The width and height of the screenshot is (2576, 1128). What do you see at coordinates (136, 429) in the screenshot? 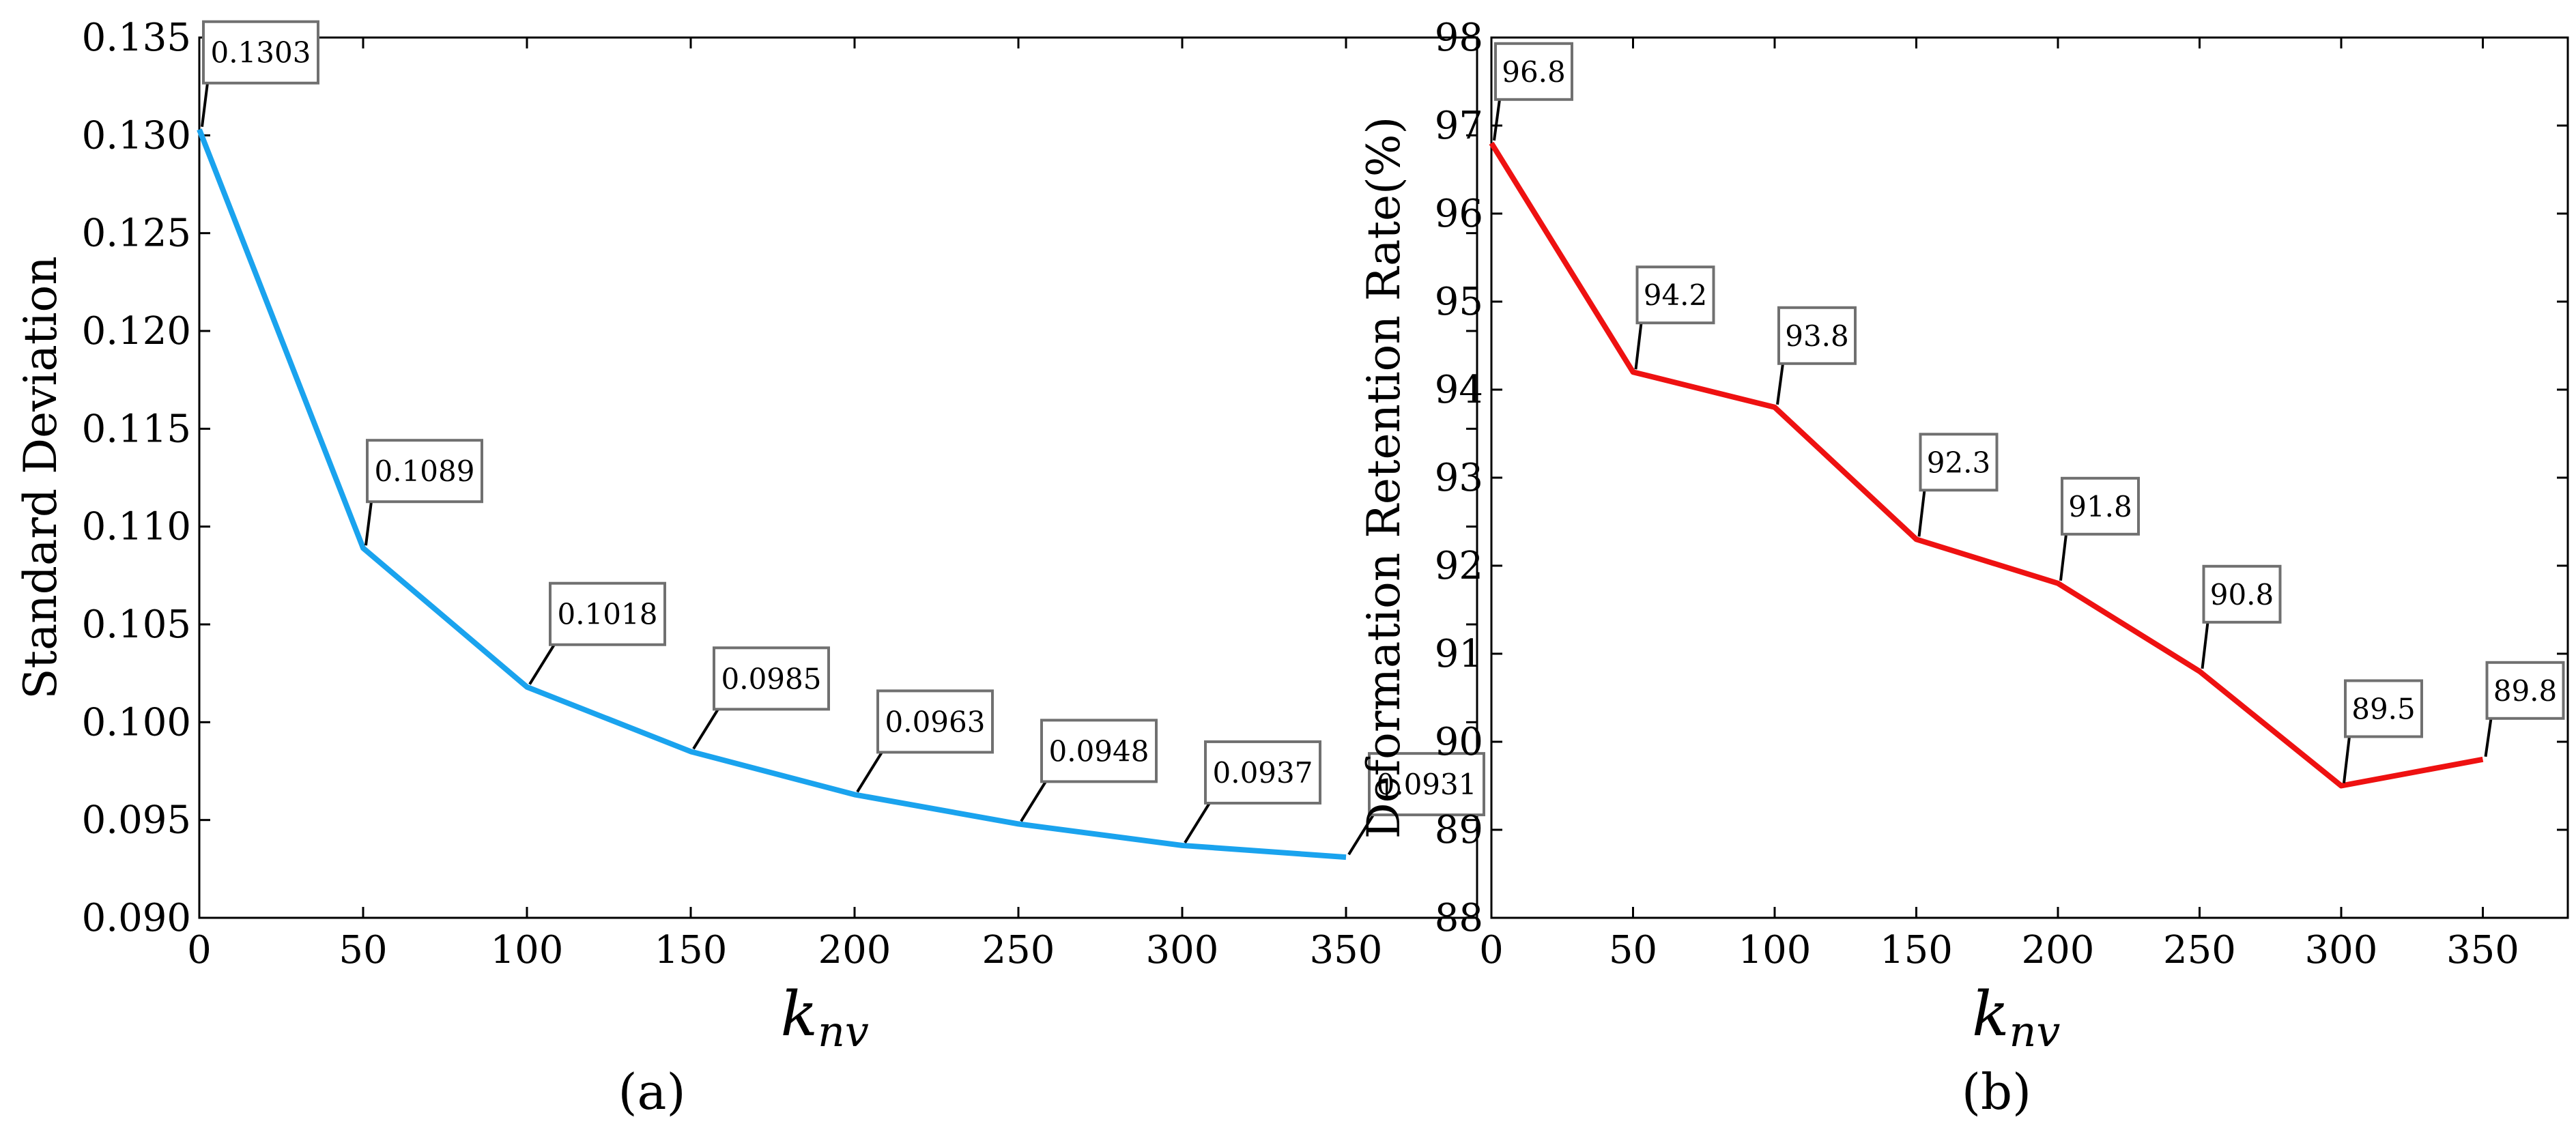
I see `y-tick-label: 0.115` at bounding box center [136, 429].